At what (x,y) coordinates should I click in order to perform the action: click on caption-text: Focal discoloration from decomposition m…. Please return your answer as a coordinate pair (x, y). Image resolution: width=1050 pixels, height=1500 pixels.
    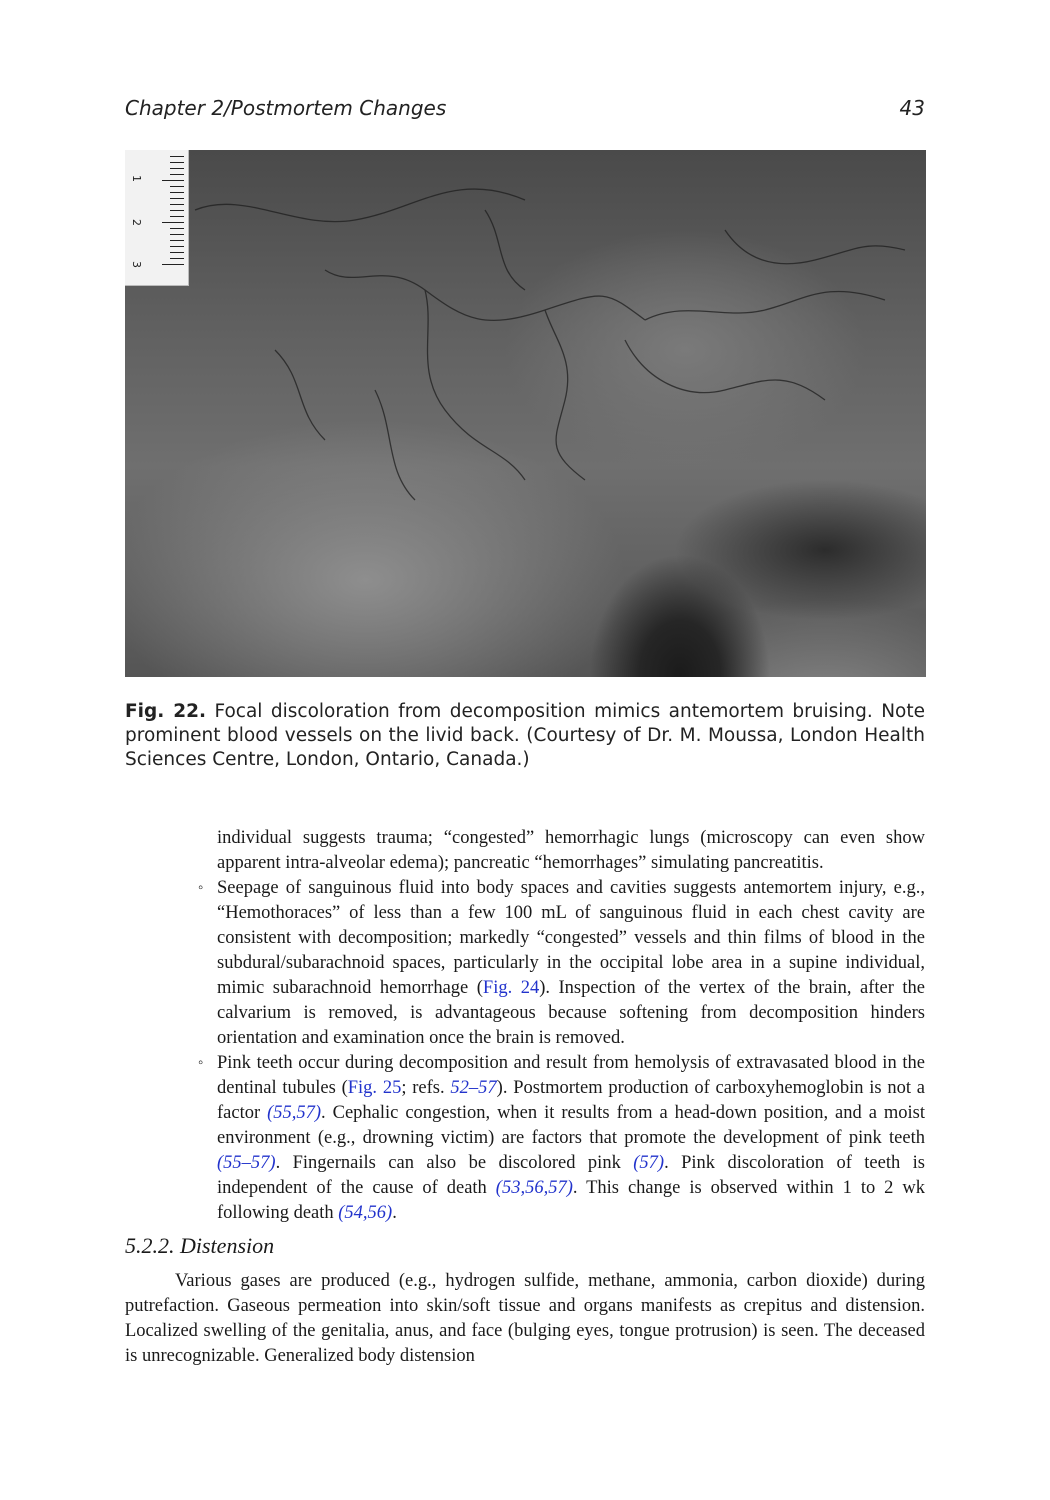
    Looking at the image, I should click on (525, 735).